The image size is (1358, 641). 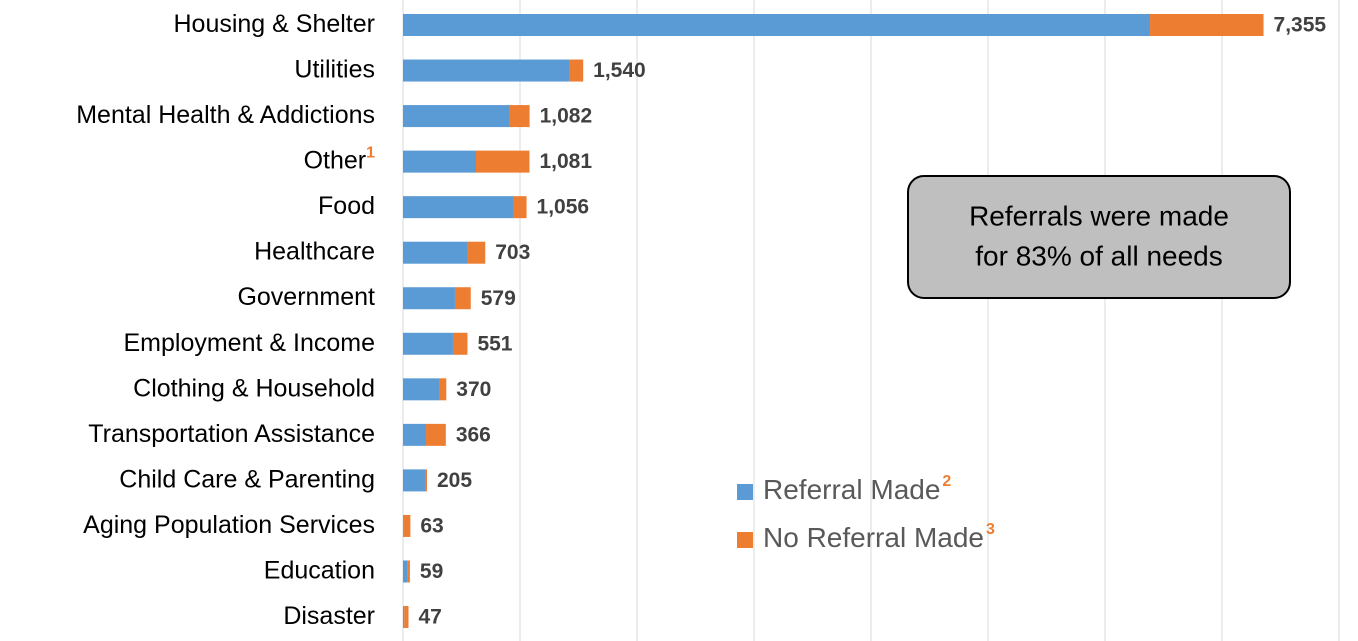 I want to click on category-text: Education, so click(x=319, y=570).